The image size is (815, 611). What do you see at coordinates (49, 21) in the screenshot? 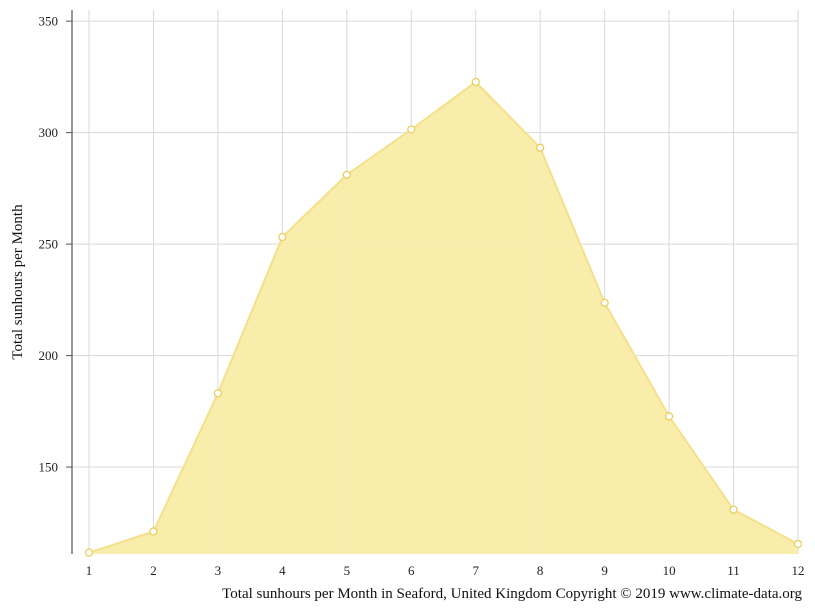
I see `y-tick-label: 350` at bounding box center [49, 21].